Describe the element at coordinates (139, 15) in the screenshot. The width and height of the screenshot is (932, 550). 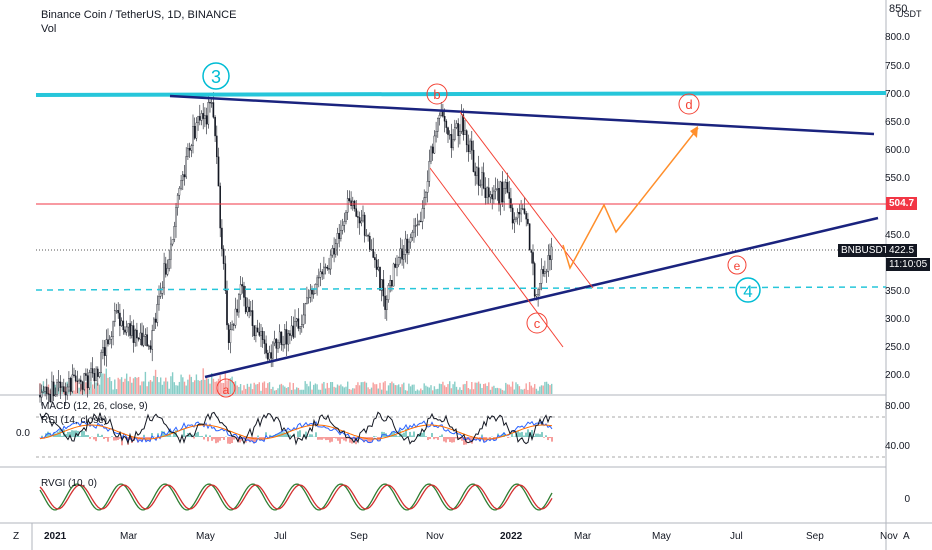
I see `symbol-title: Binance Coin / TetherUS, 1D, BINANCE` at that location.